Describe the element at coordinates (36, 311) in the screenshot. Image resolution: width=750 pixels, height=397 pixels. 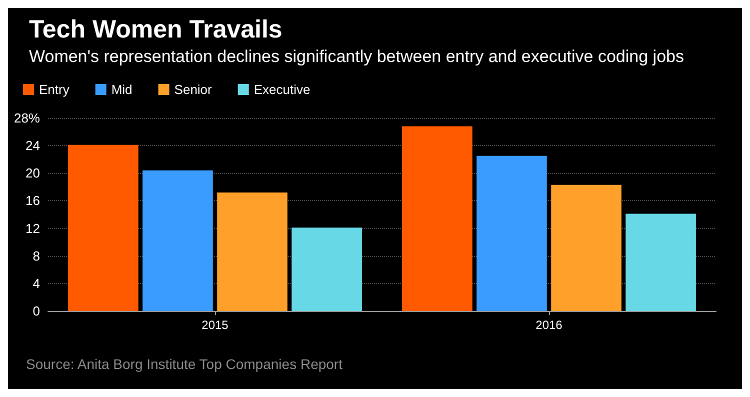
I see `y-tick-label: 0` at that location.